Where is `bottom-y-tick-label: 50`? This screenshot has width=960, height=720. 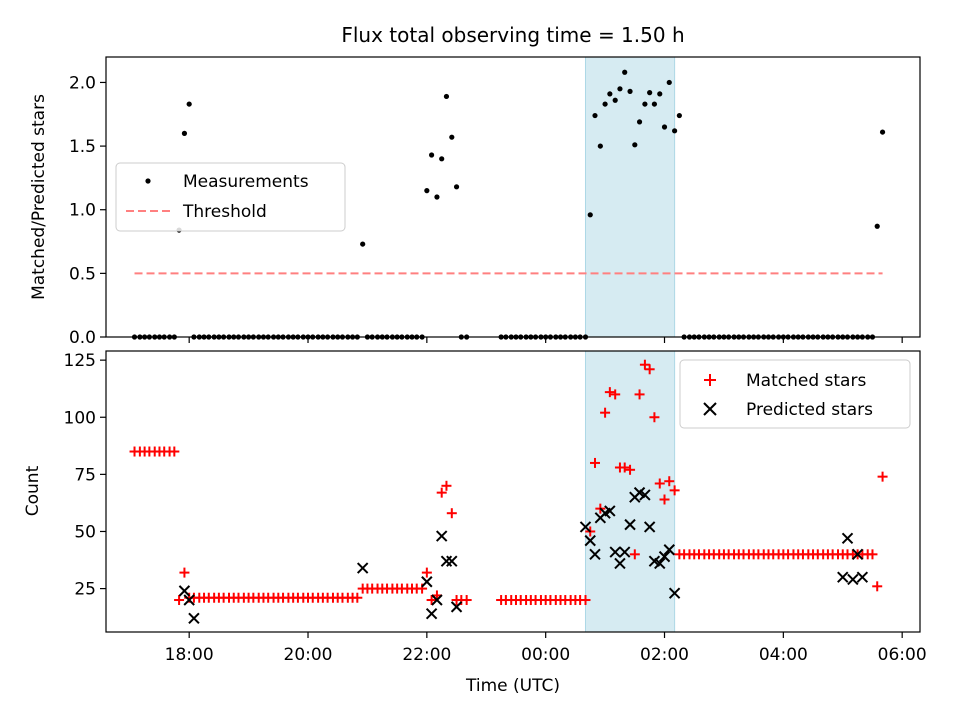 bottom-y-tick-label: 50 is located at coordinates (85, 532).